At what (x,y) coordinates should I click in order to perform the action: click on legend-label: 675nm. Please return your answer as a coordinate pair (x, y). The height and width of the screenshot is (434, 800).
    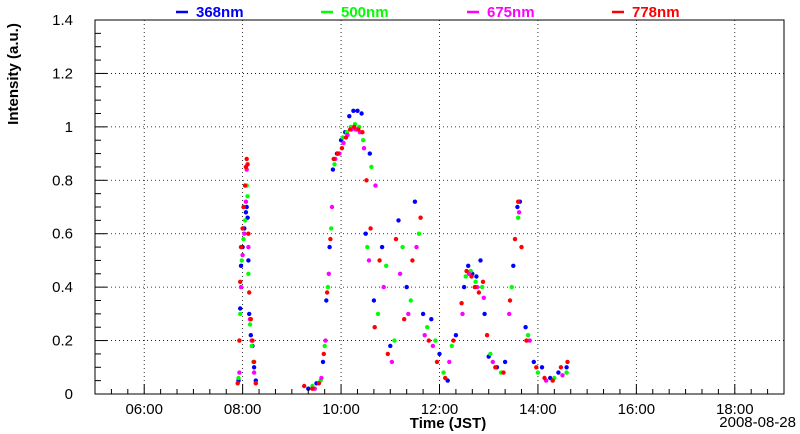
    Looking at the image, I should click on (511, 12).